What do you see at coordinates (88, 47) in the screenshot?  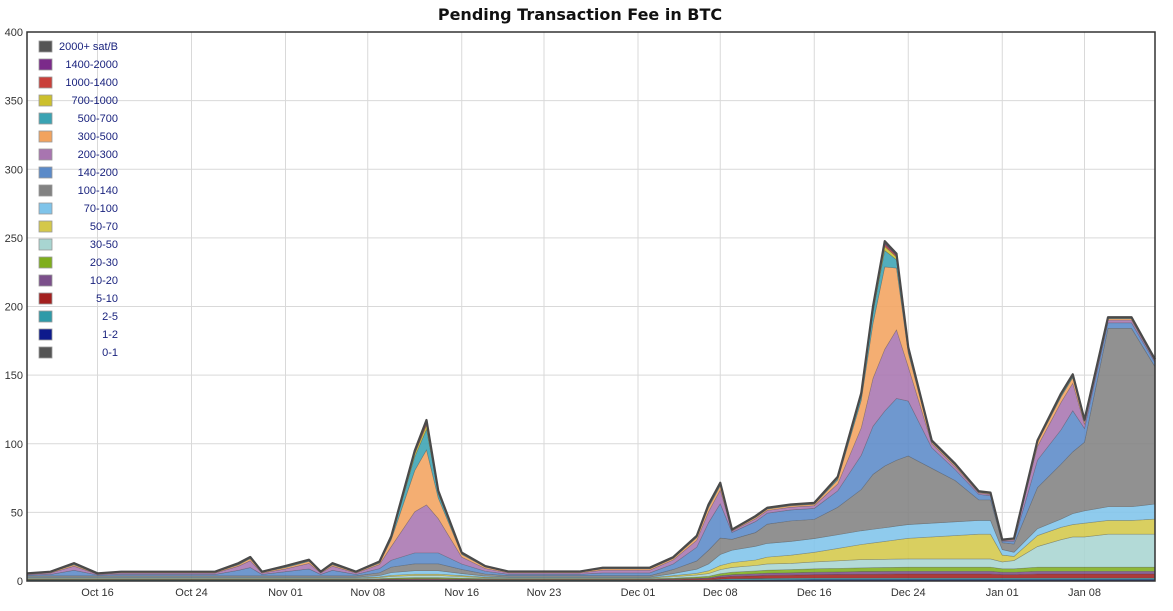 I see `legend-label: 2000+ sat/B` at bounding box center [88, 47].